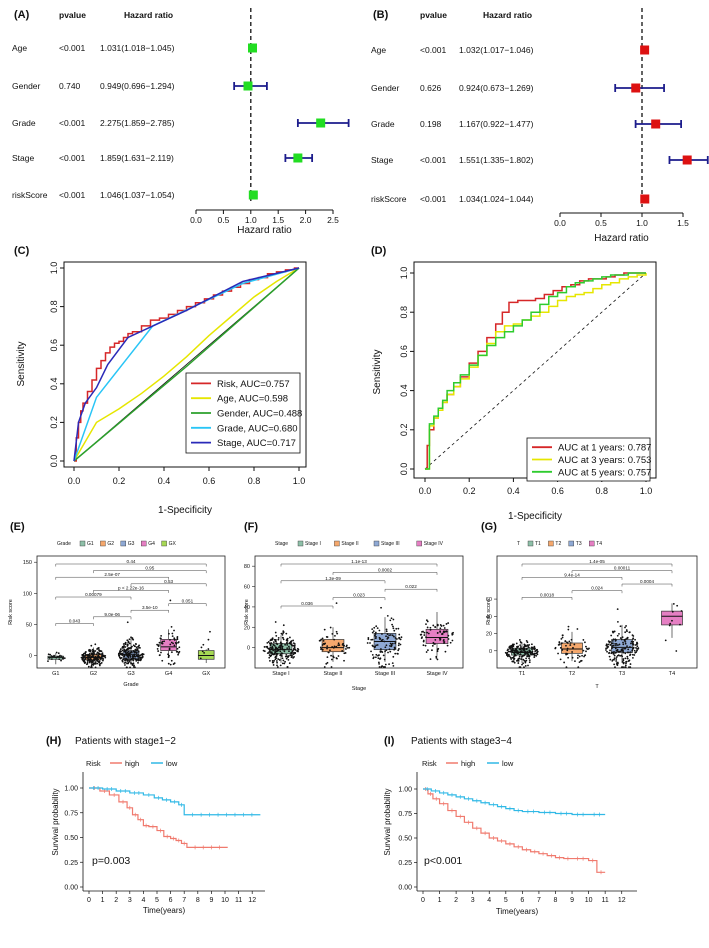  I want to click on legend-label: Risk, AUC=0.757, so click(253, 384).